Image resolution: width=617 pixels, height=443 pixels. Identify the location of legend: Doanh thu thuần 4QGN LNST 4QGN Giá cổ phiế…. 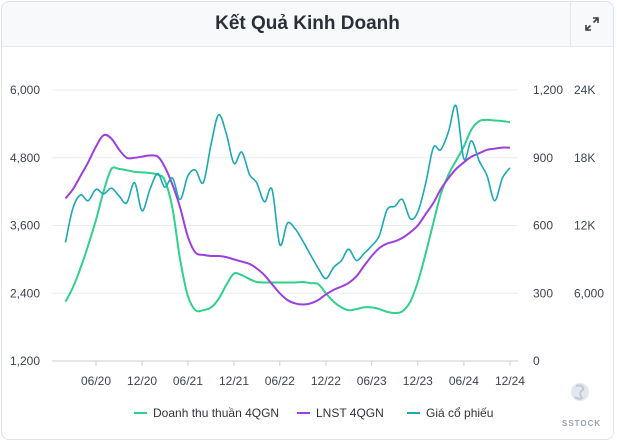
(313, 413).